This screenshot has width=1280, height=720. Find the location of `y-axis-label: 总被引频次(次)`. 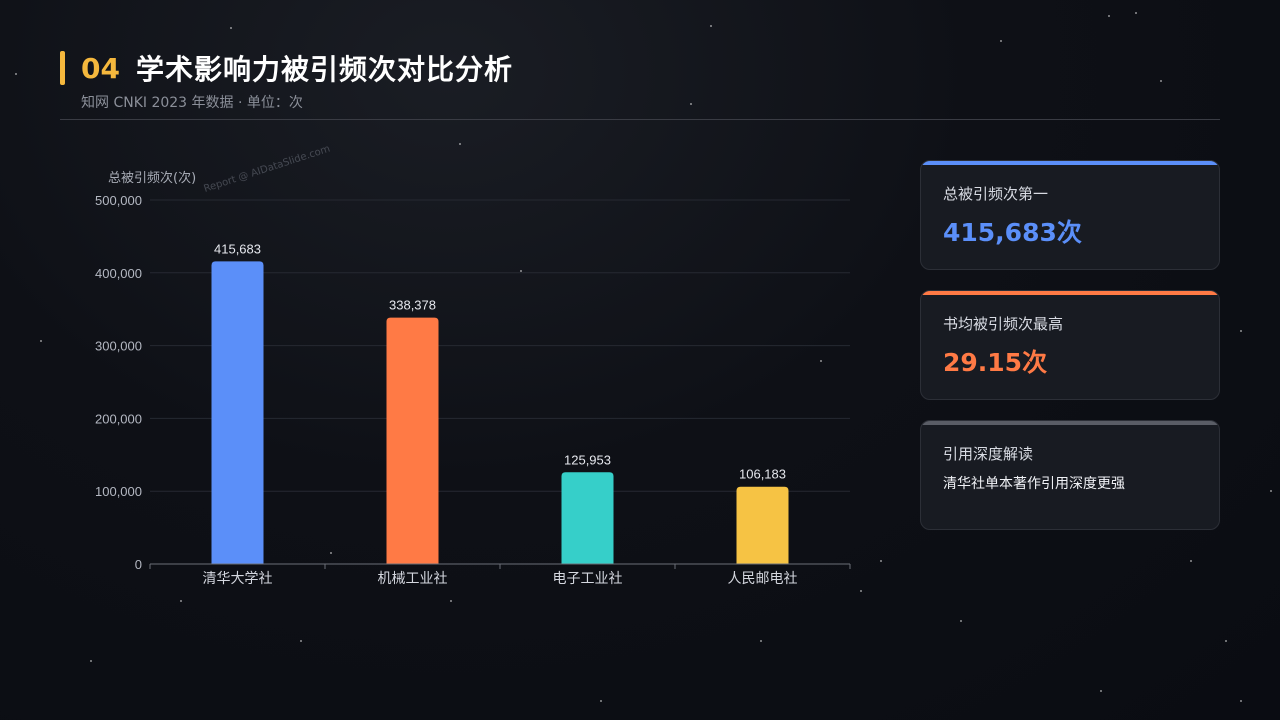

y-axis-label: 总被引频次(次) is located at coordinates (152, 178).